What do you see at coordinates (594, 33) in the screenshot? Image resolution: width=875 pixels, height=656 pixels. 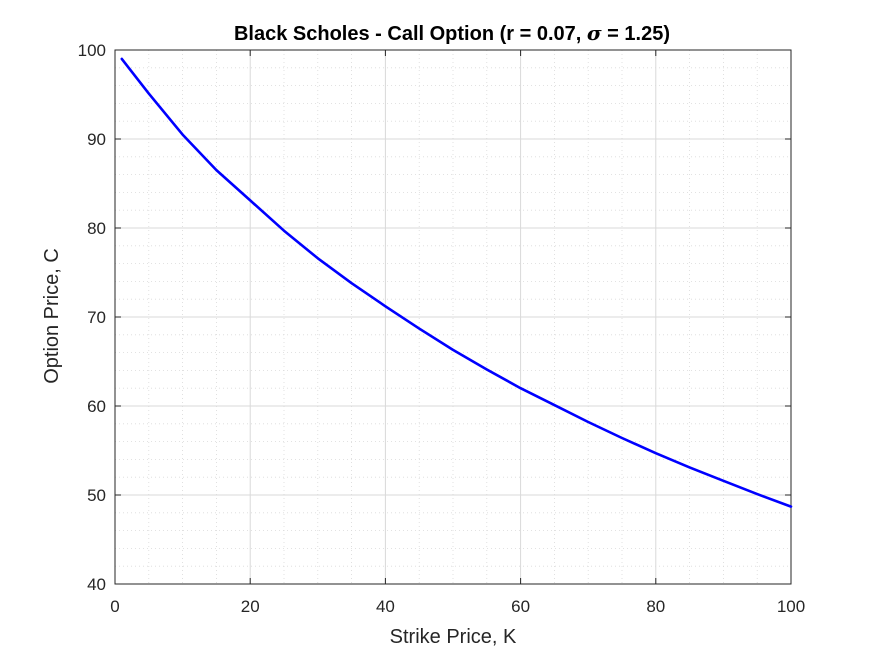 I see `title-sigma: σ` at bounding box center [594, 33].